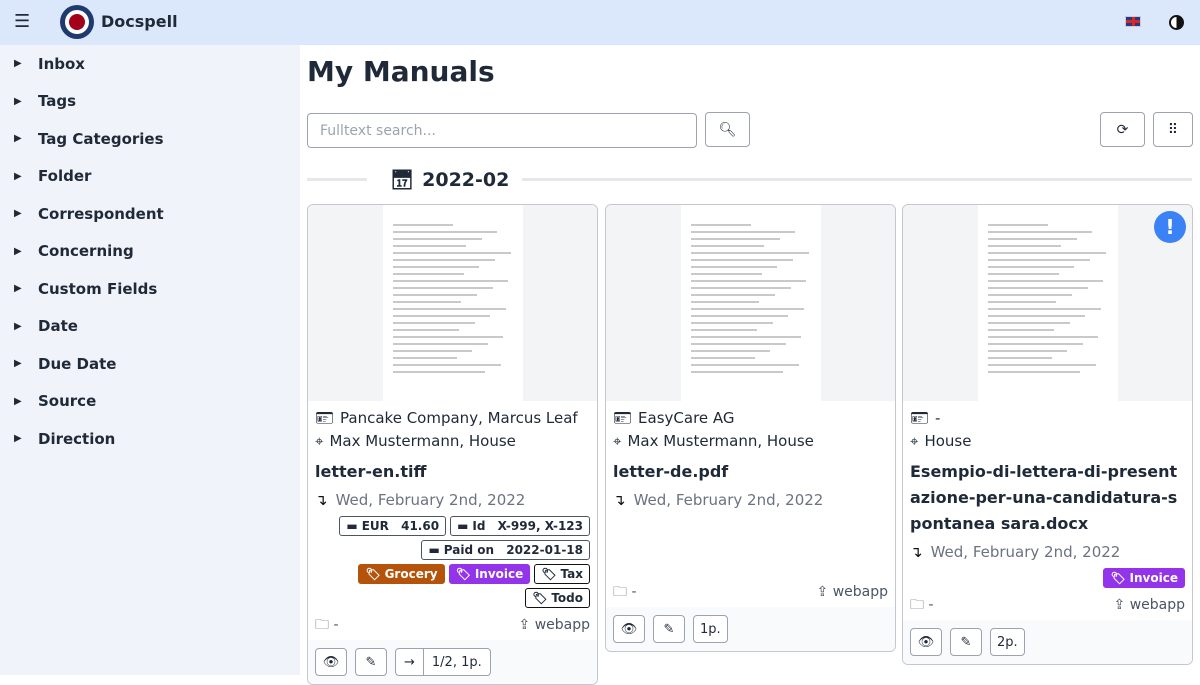 The image size is (1200, 685). Describe the element at coordinates (65, 176) in the screenshot. I see `sidebar-item-label: Folder` at that location.